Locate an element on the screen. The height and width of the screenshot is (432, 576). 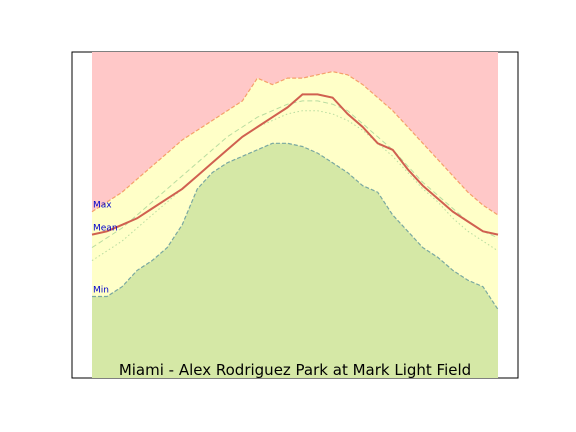
band-label-mean: Mean is located at coordinates (105, 229).